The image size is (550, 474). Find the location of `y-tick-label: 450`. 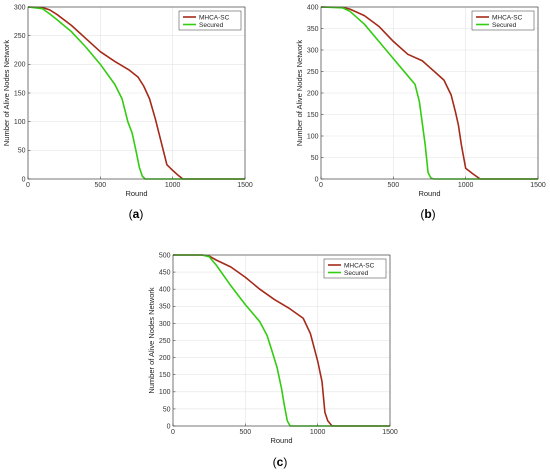

y-tick-label: 450 is located at coordinates (165, 273).